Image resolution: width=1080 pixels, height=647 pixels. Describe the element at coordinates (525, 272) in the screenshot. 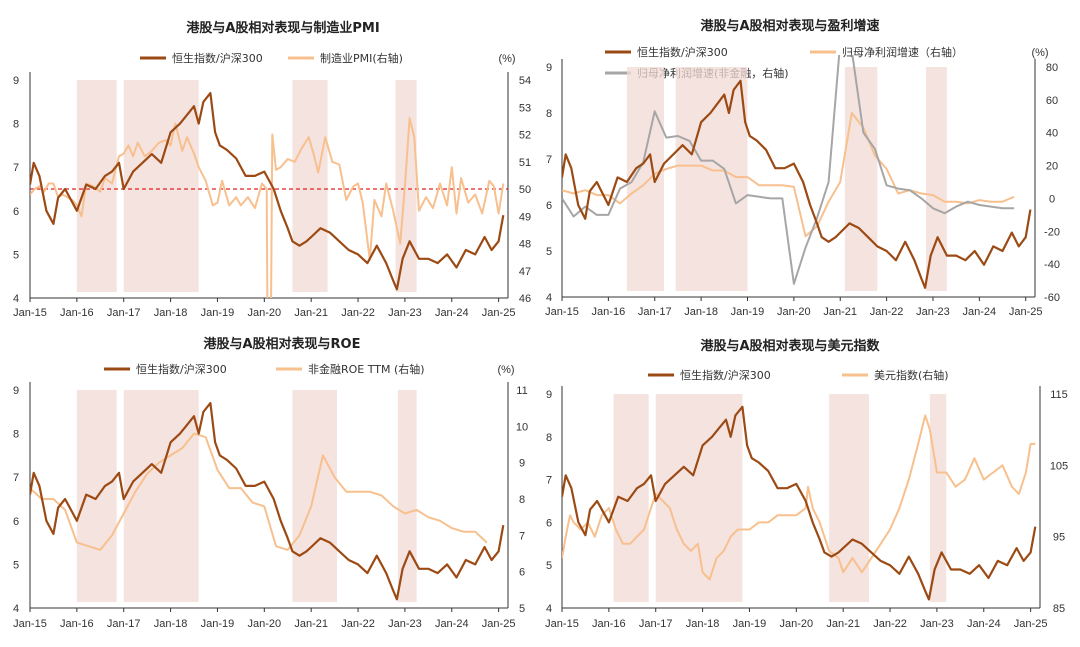

I see `right-tick-label: 47` at that location.